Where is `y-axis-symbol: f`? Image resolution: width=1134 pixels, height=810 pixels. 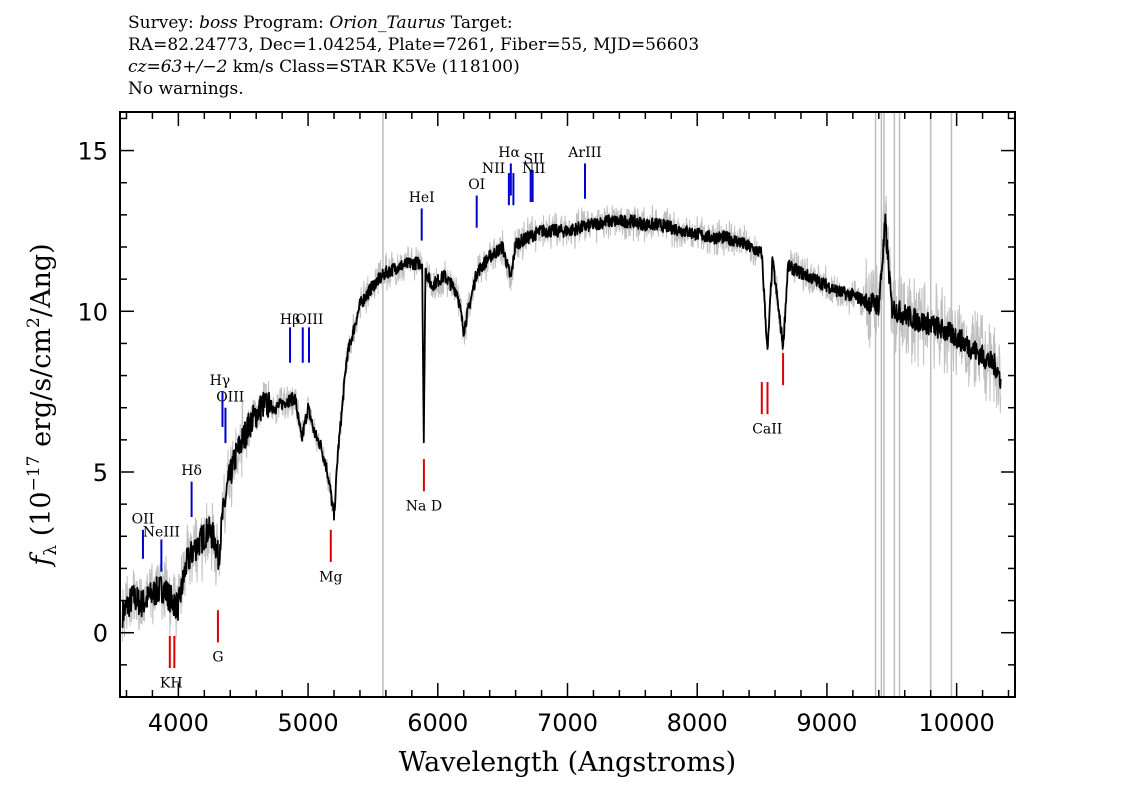 y-axis-symbol: f is located at coordinates (41, 560).